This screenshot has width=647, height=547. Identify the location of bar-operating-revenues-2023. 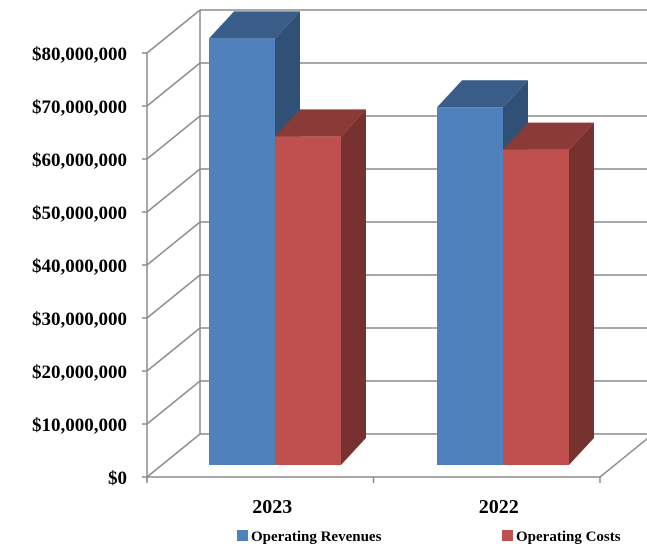
(254, 238).